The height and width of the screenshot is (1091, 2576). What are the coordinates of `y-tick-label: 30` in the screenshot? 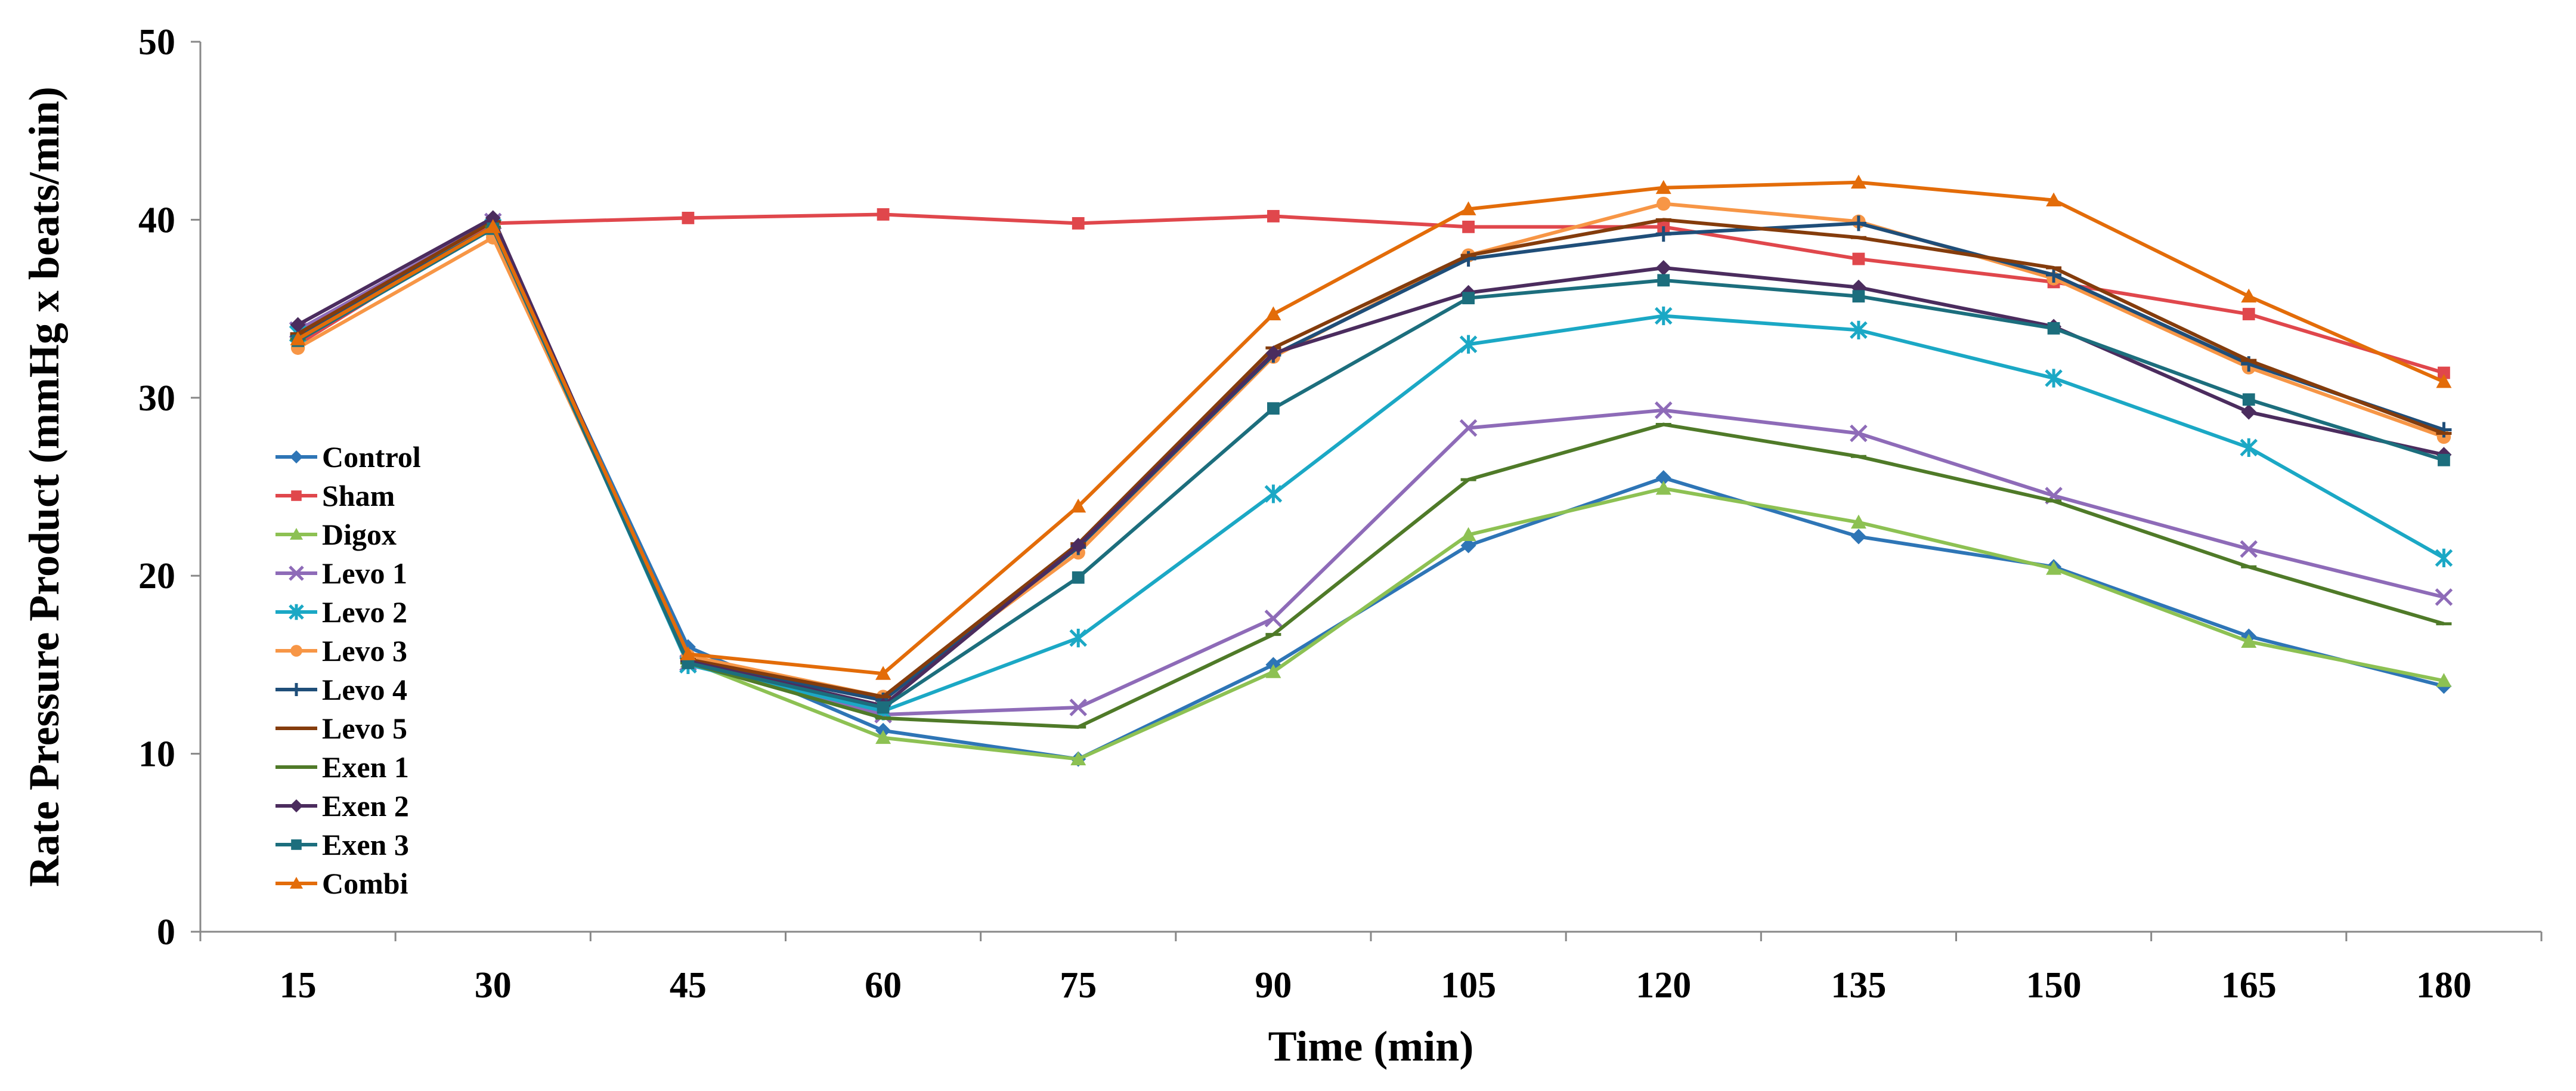 It's located at (157, 398).